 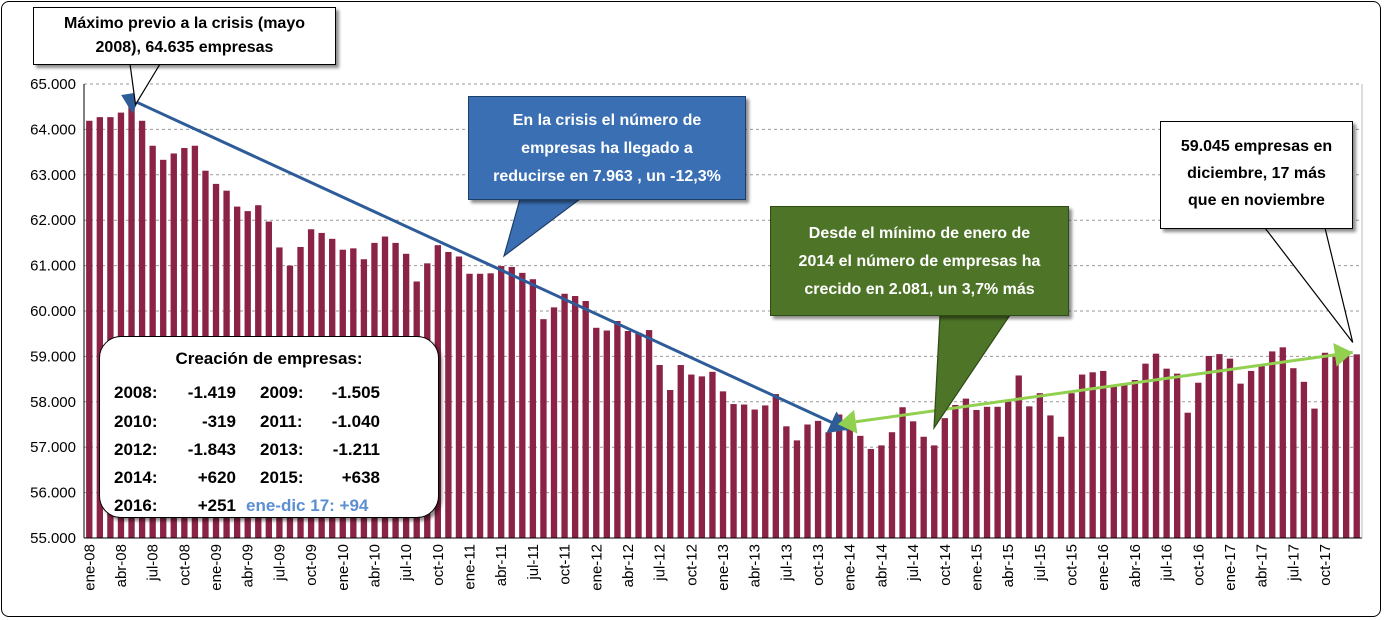 I want to click on x-tick-label: abr-15, so click(x=1008, y=565).